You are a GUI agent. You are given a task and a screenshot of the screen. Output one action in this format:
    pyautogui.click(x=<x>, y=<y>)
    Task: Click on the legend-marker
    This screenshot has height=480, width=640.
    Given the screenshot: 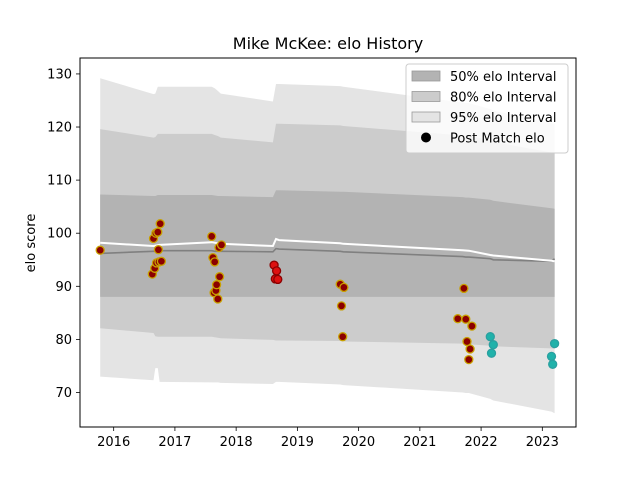 What is the action you would take?
    pyautogui.click(x=426, y=137)
    